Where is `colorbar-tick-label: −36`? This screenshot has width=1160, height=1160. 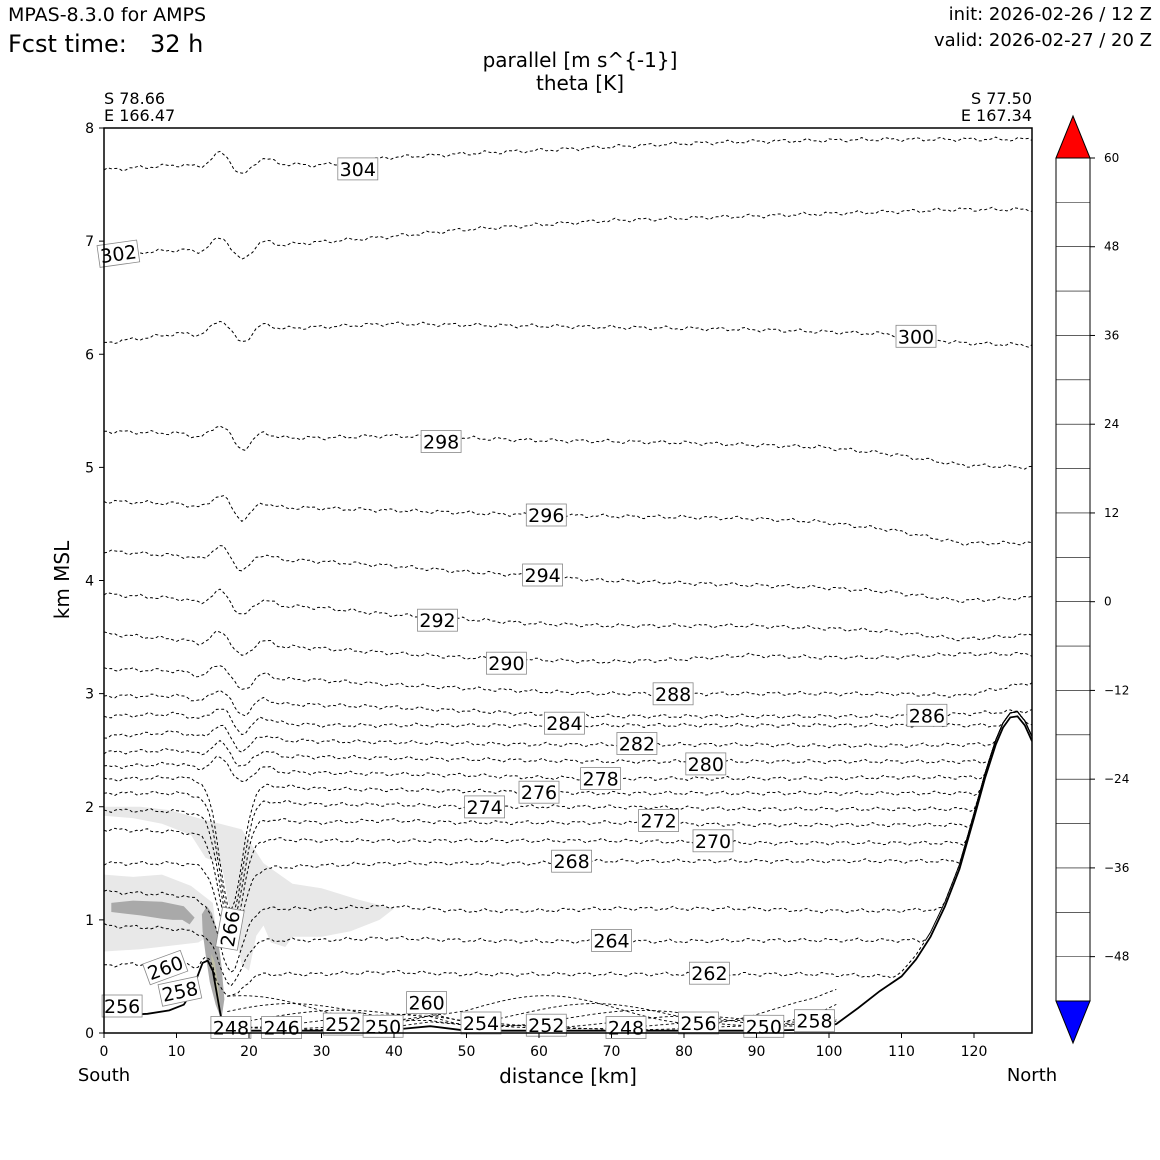 colorbar-tick-label: −36 is located at coordinates (1116, 868).